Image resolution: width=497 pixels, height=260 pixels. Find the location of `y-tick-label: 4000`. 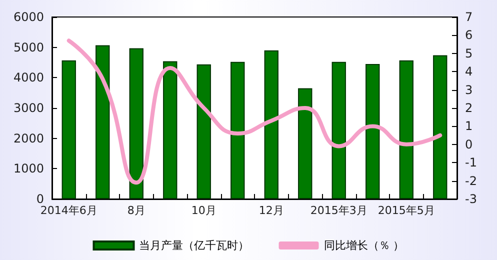

y-tick-label: 4000 is located at coordinates (28, 77).